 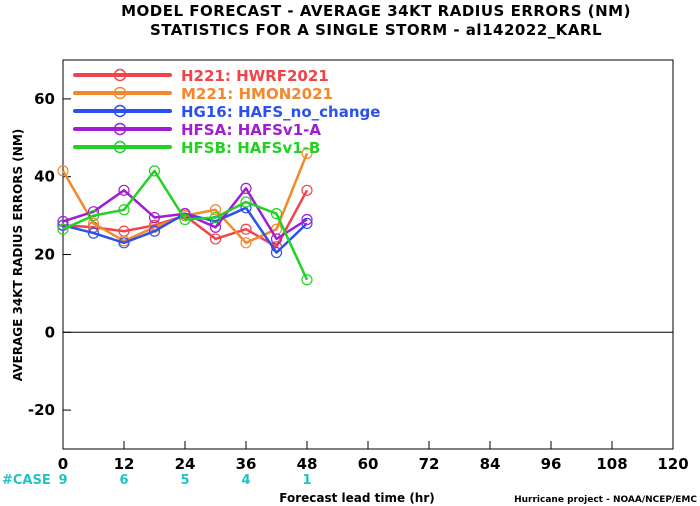 I want to click on legend-item: HFSA: HAFSv1-A, so click(x=197, y=130).